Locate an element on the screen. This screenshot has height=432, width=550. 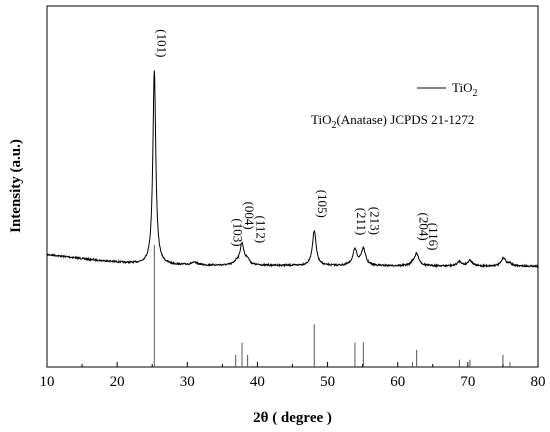
x-tick-label: 40 is located at coordinates (257, 382).